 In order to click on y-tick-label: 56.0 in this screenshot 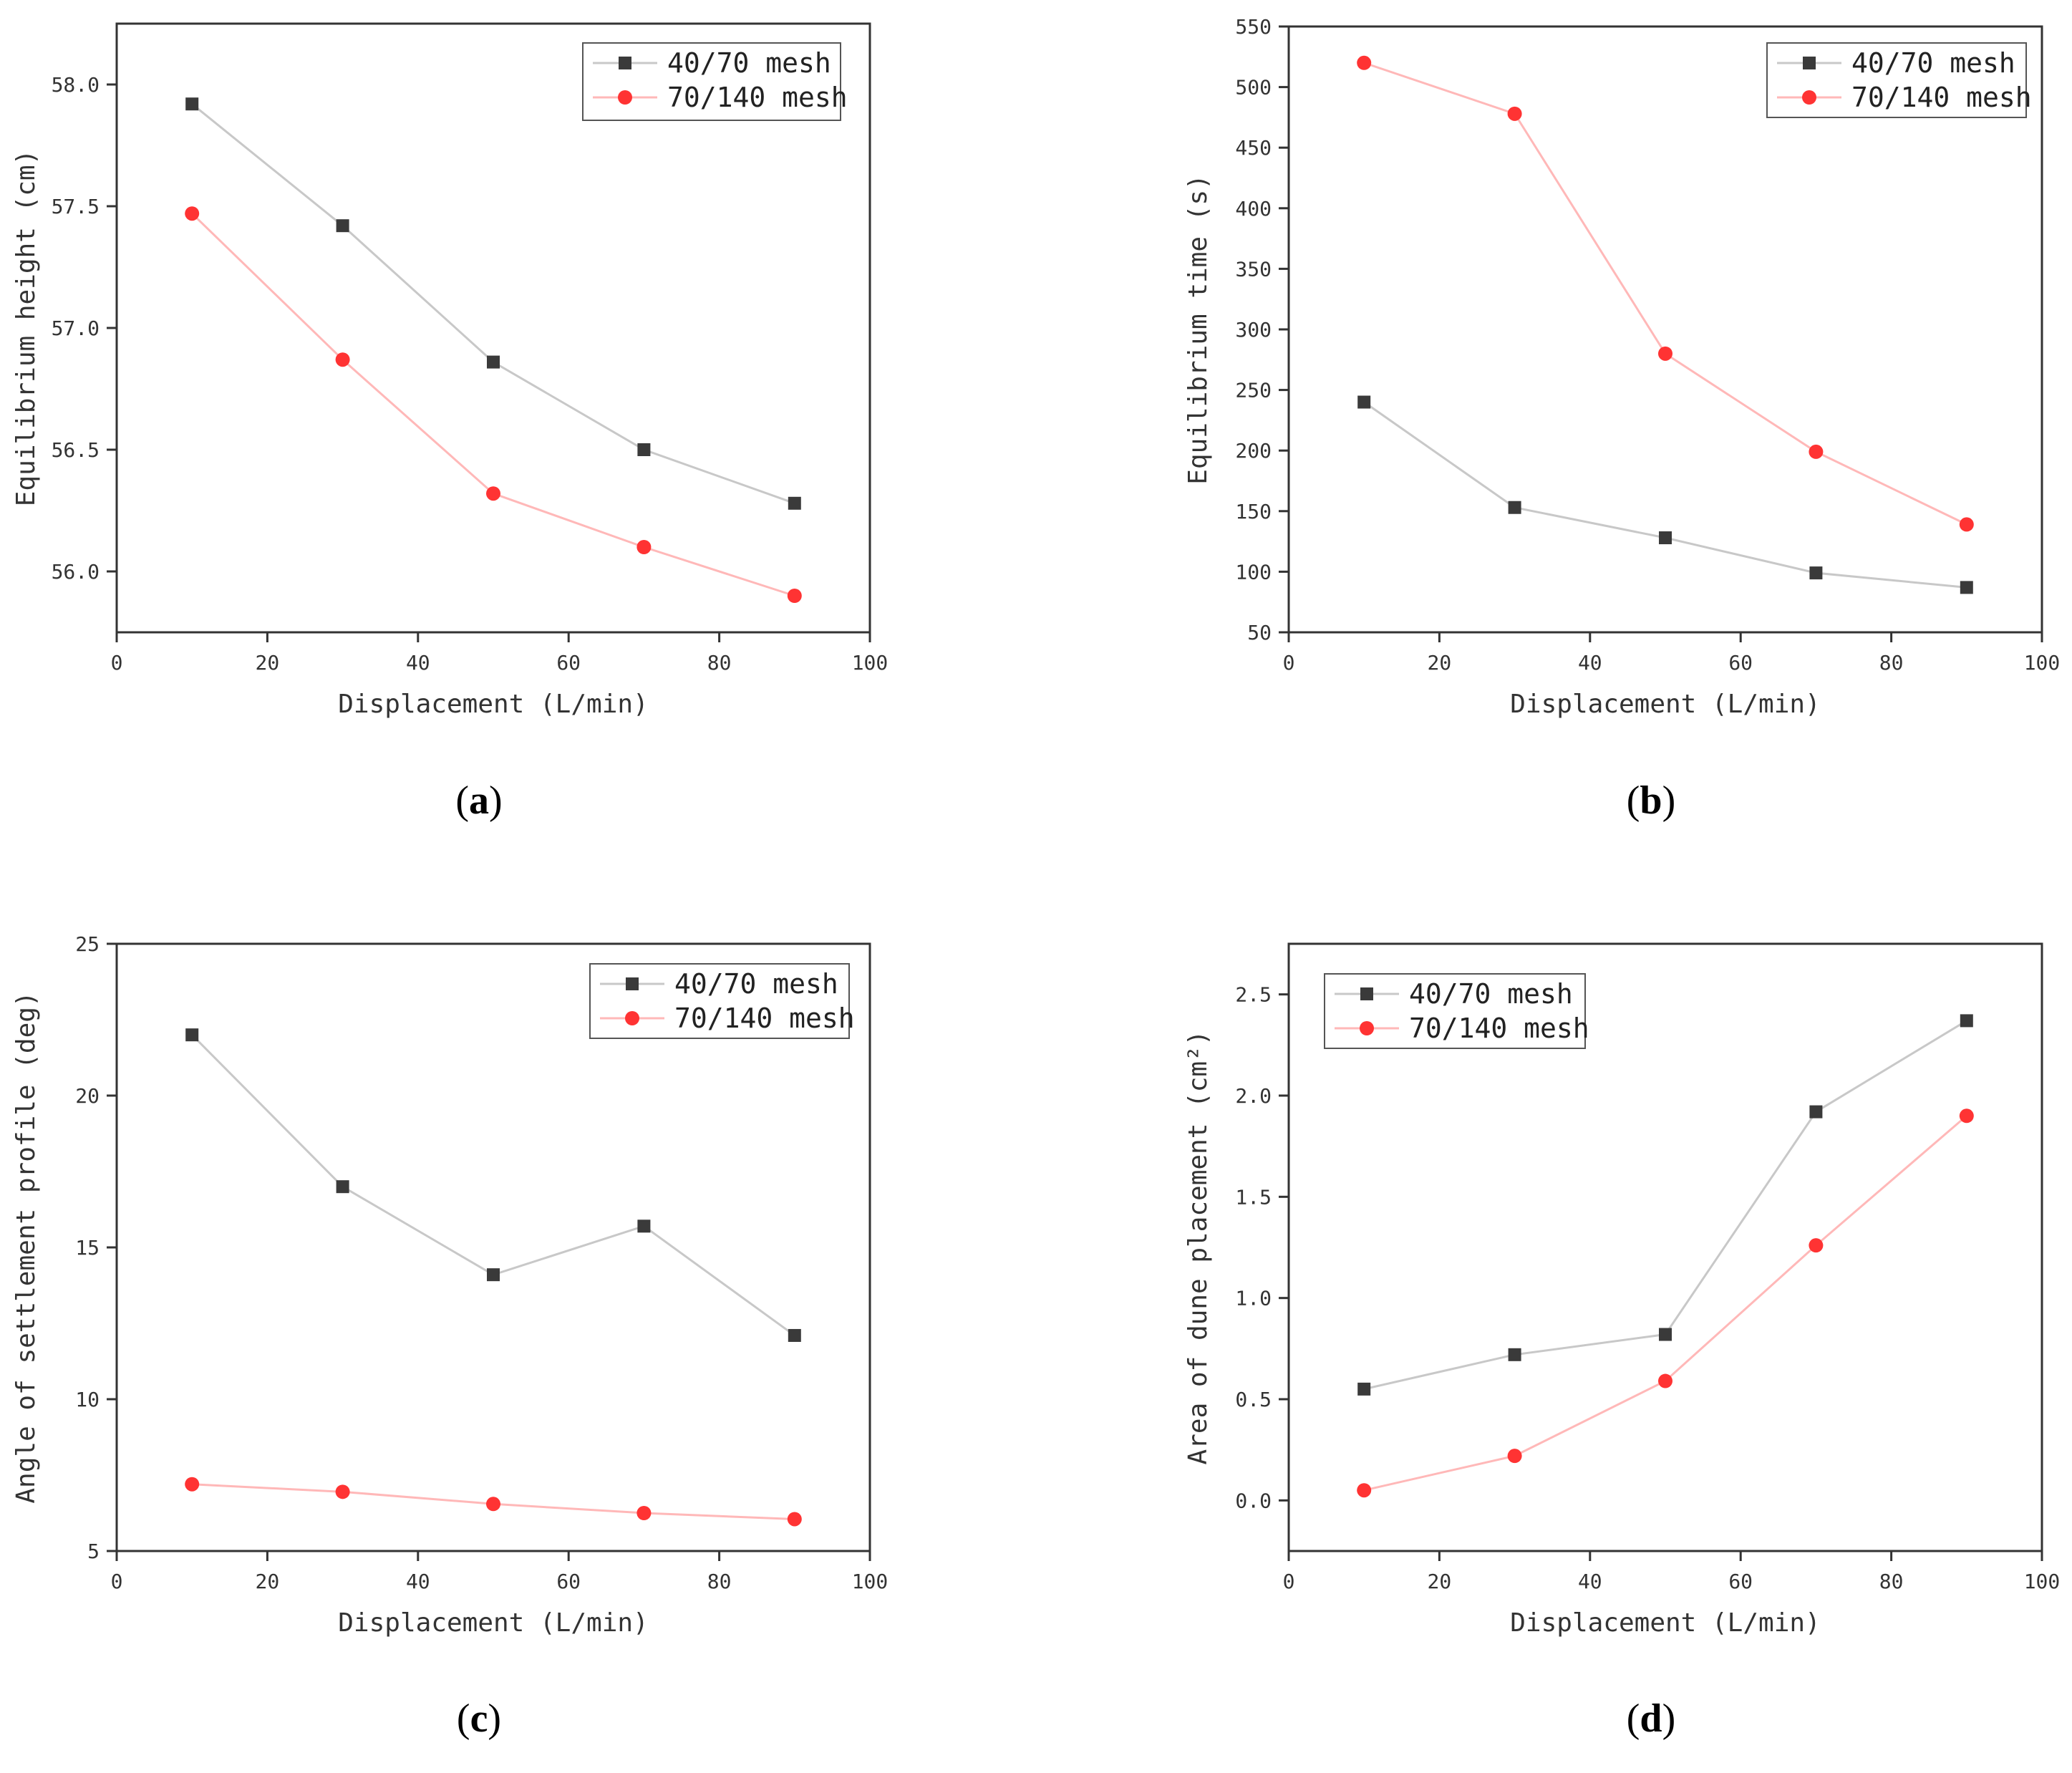, I will do `click(76, 572)`.